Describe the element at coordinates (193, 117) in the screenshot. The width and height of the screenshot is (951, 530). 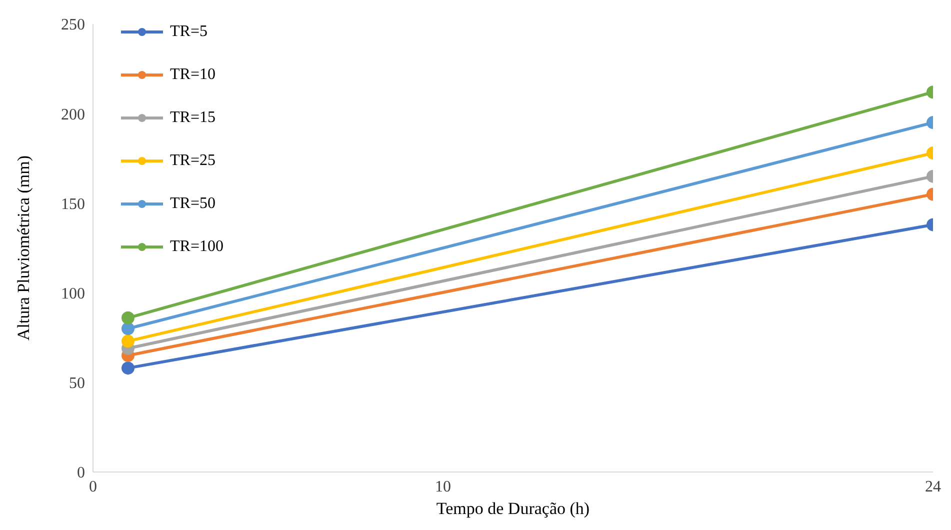
I see `legend-label: TR=15` at that location.